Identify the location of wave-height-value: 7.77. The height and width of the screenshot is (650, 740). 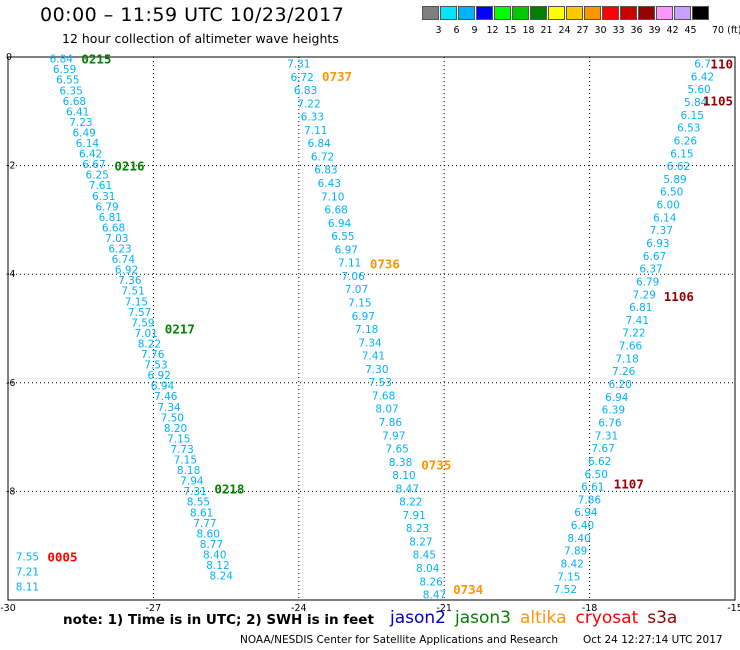
(204, 524).